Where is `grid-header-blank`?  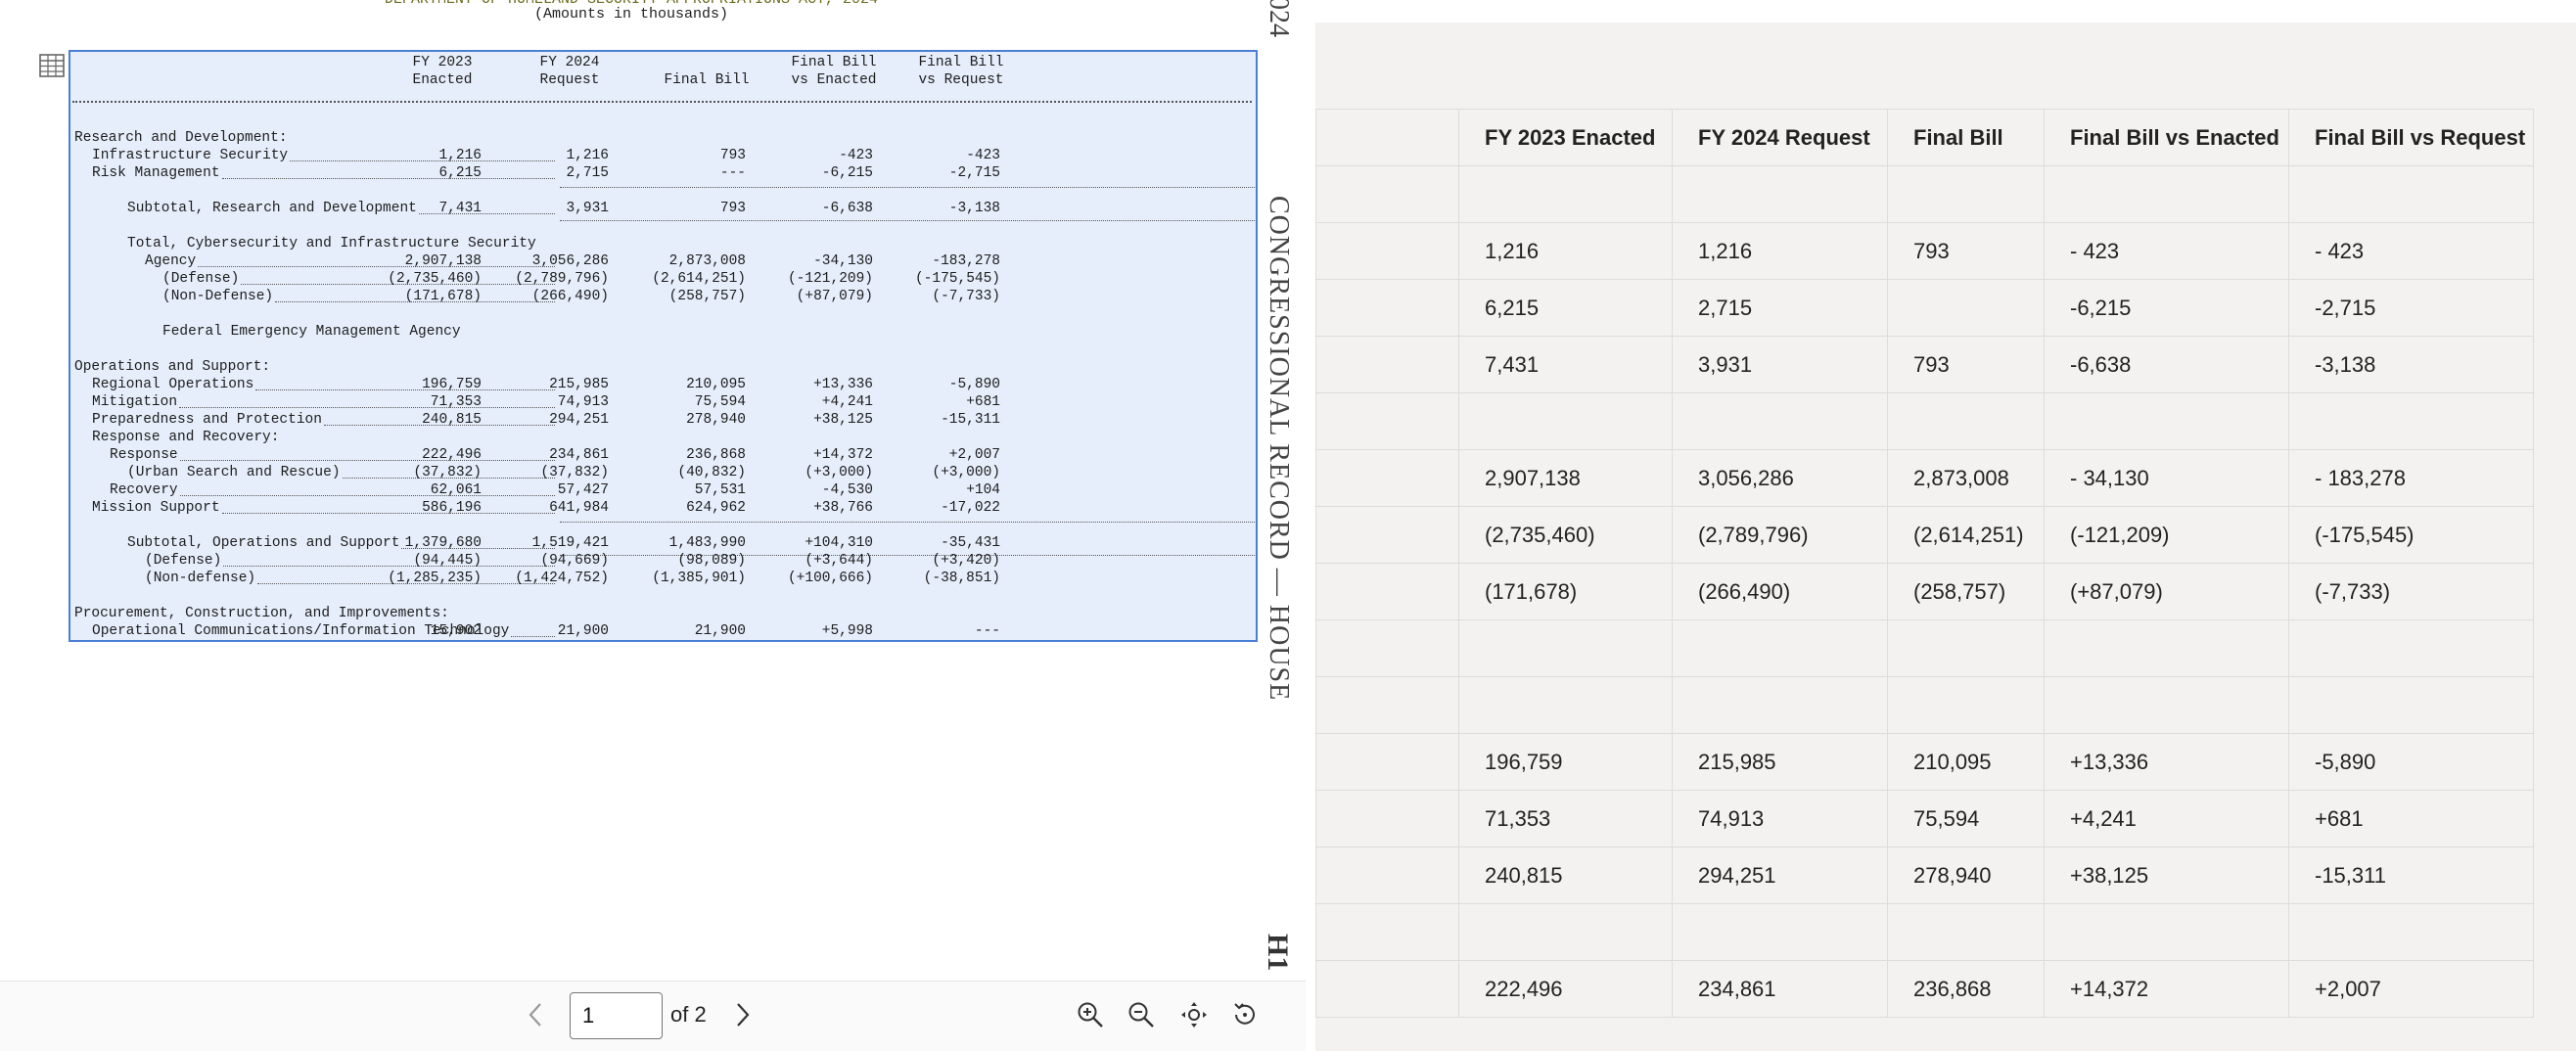 grid-header-blank is located at coordinates (1387, 138).